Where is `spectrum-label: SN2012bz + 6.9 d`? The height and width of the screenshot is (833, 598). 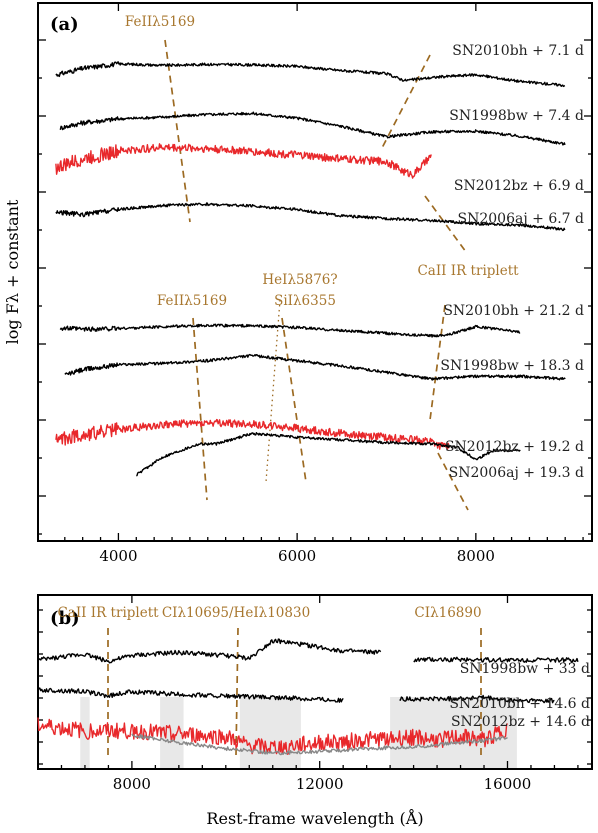
spectrum-label: SN2012bz + 6.9 d is located at coordinates (519, 186).